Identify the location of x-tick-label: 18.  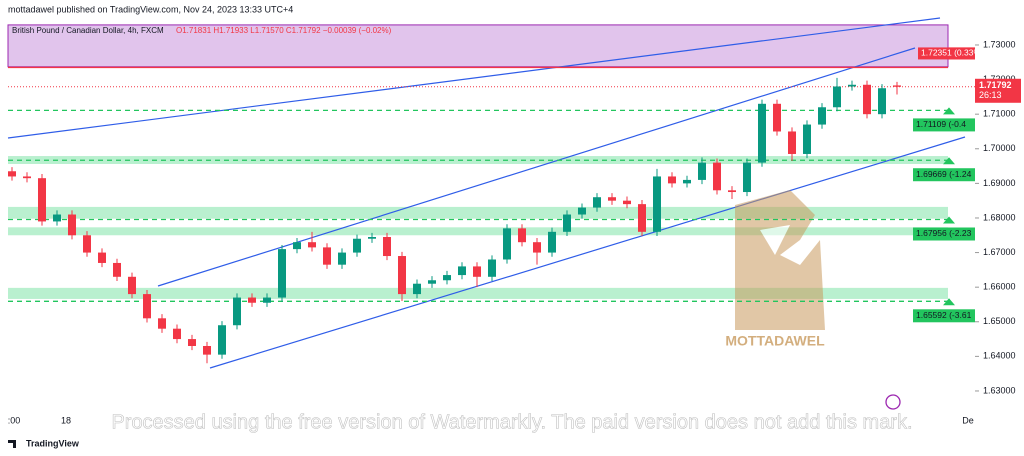
(66, 420).